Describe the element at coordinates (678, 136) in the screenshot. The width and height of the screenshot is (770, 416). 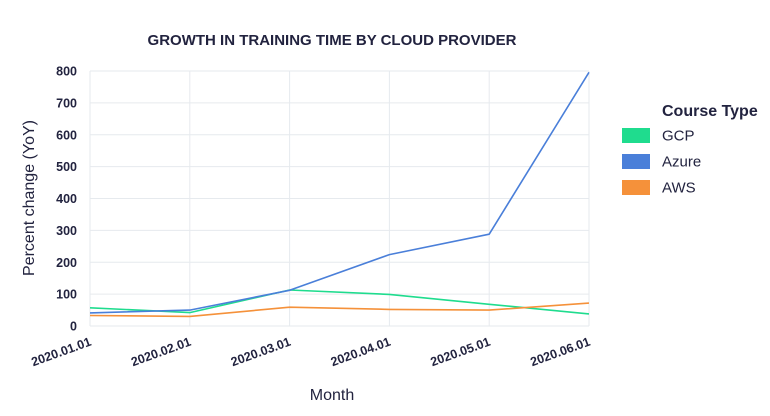
I see `legend-label-gcp: GCP` at that location.